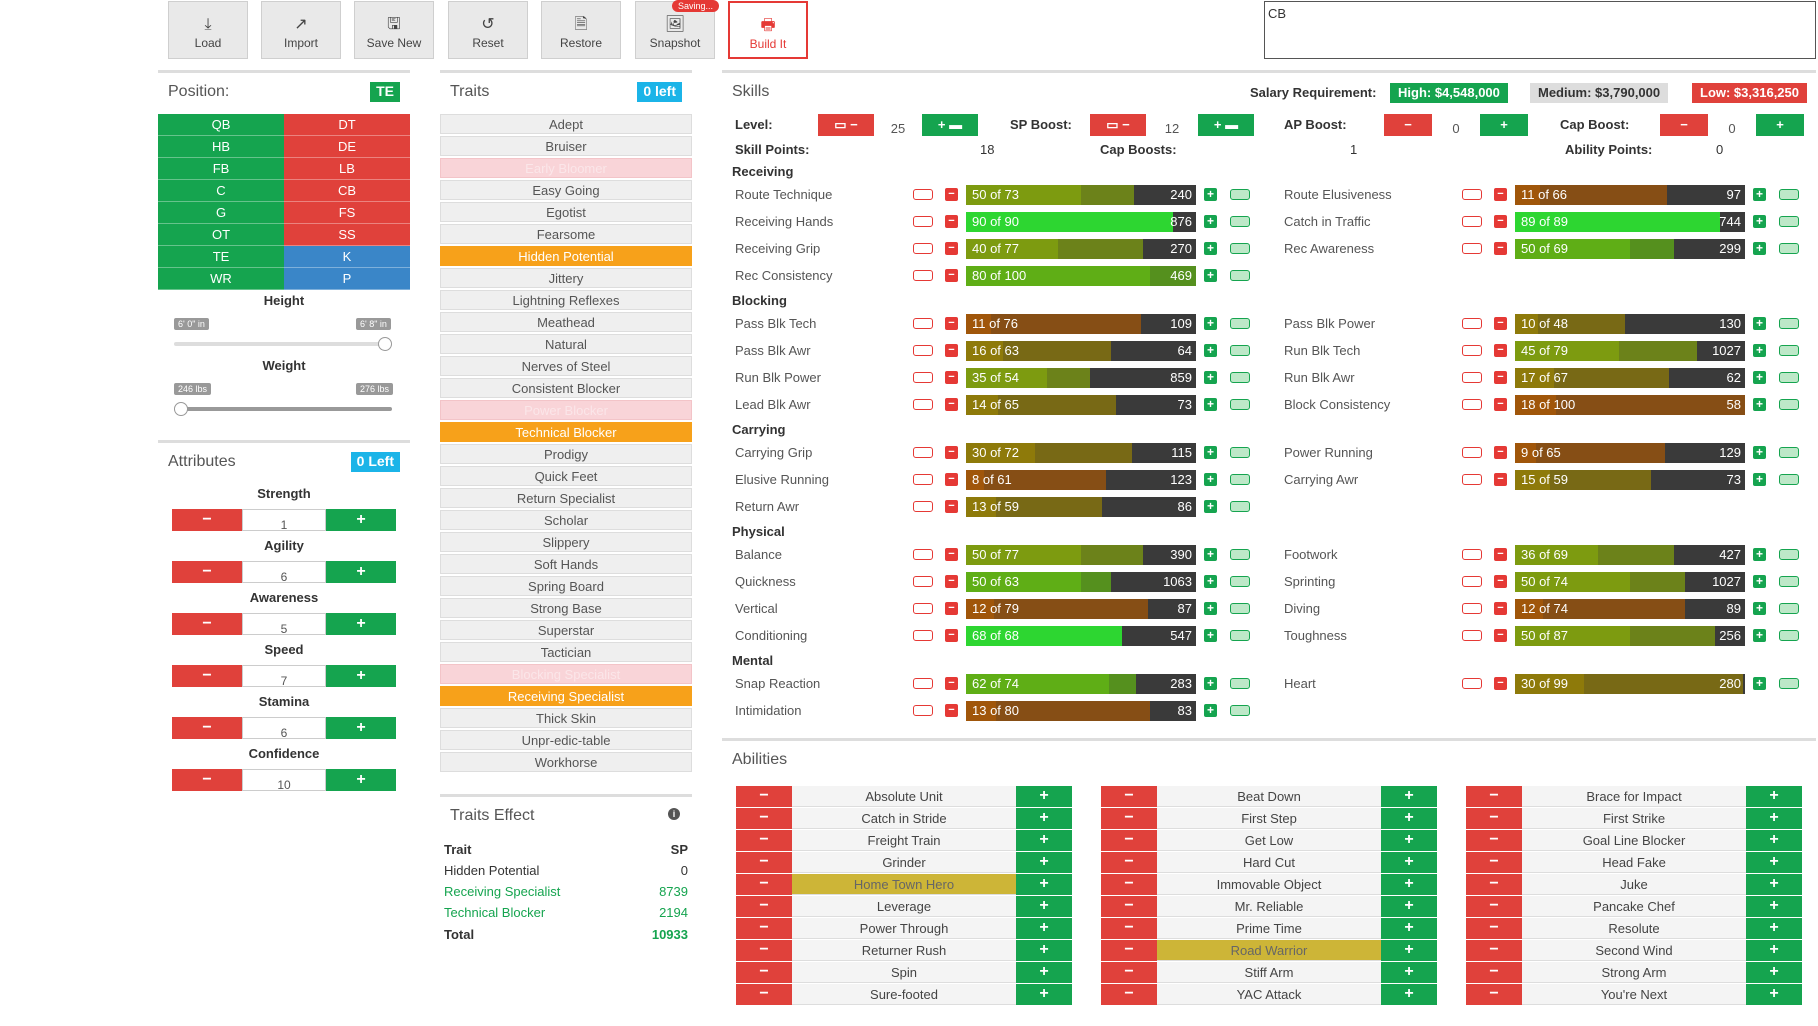 The width and height of the screenshot is (1818, 1026). Describe the element at coordinates (566, 652) in the screenshot. I see `trait-item: Tactician` at that location.